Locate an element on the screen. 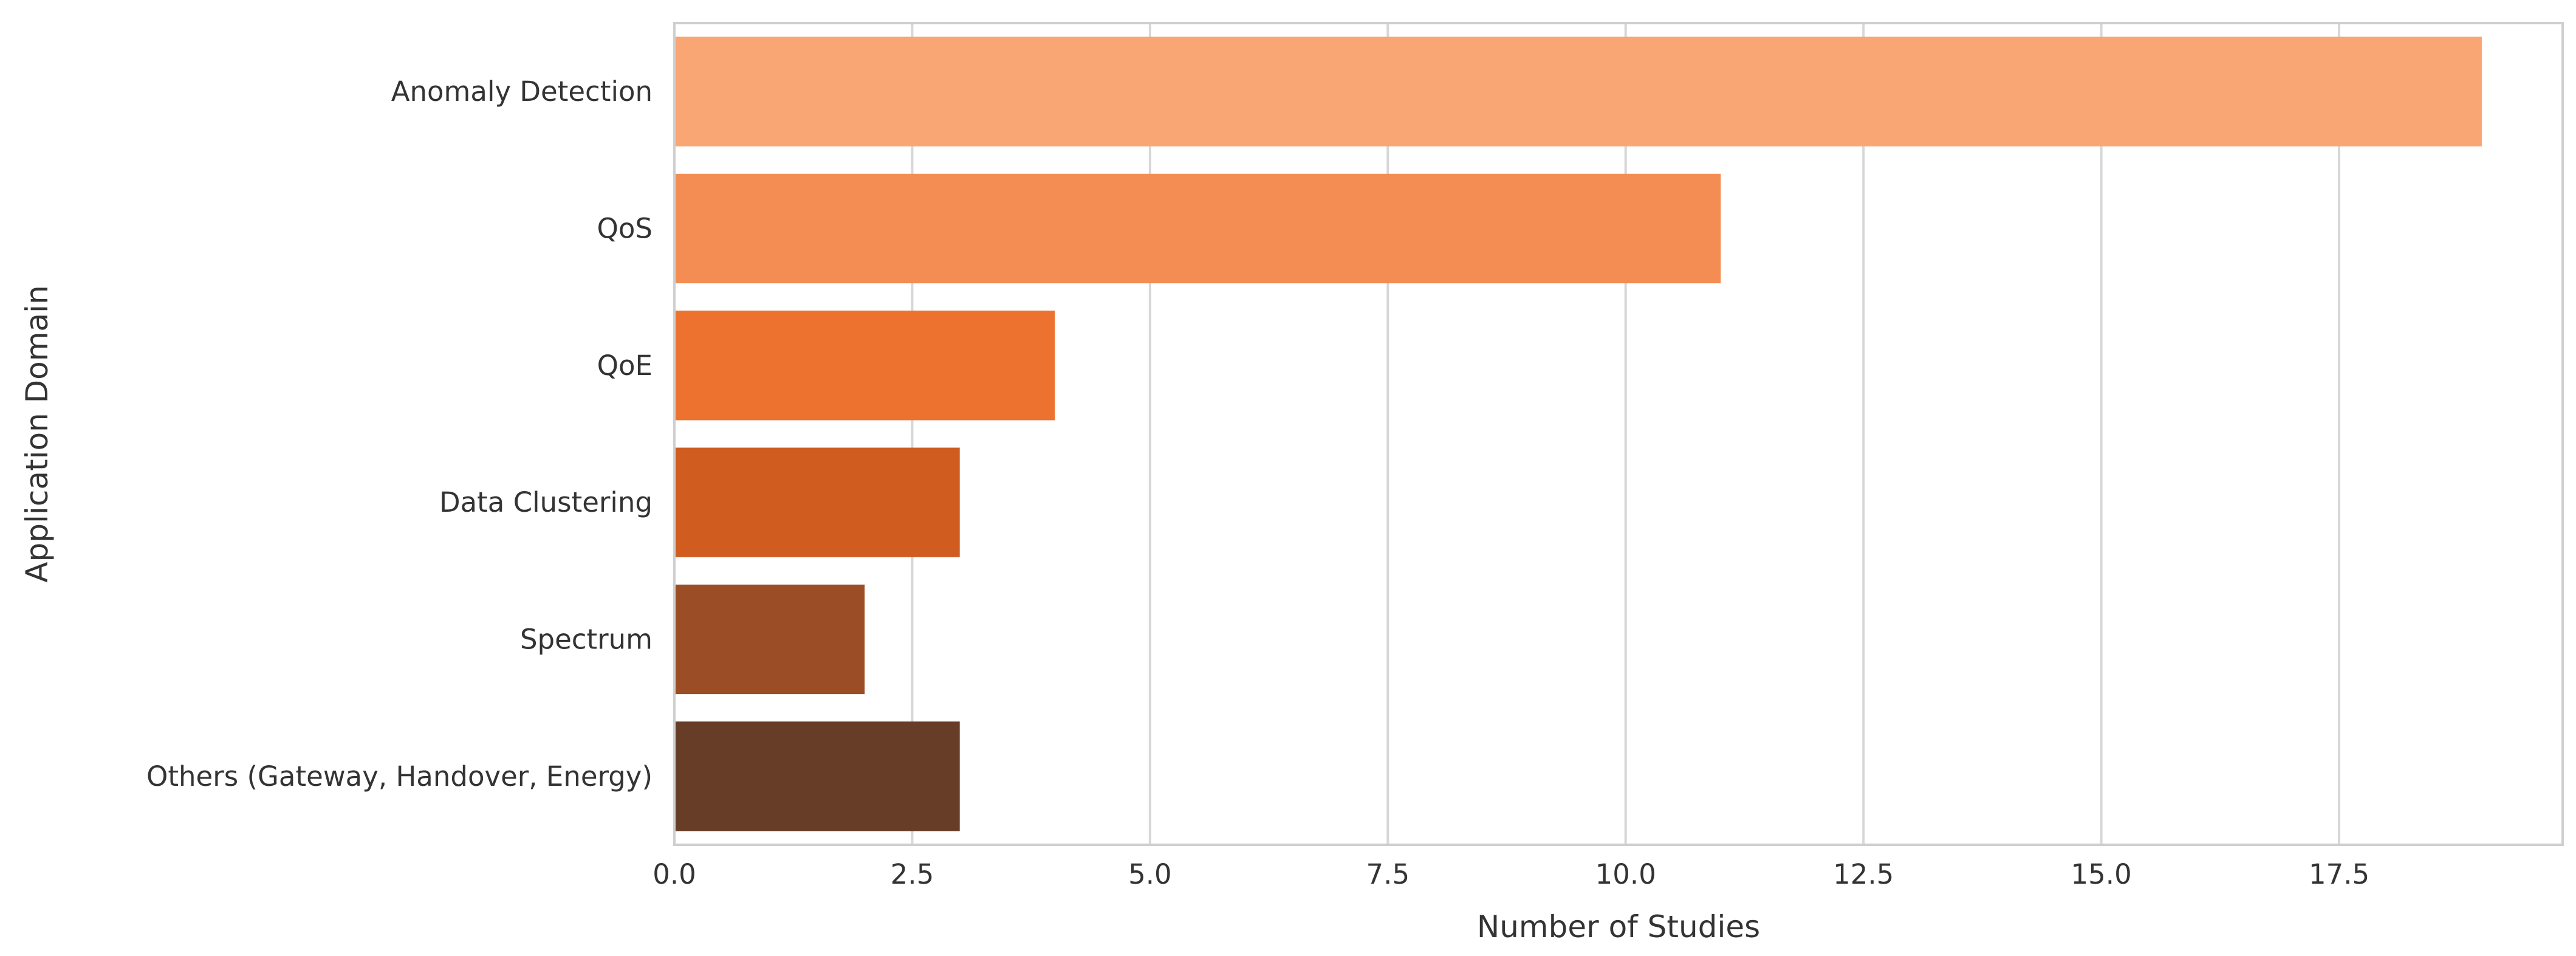 The image size is (2576, 956). y-tick-label: QoS is located at coordinates (625, 229).